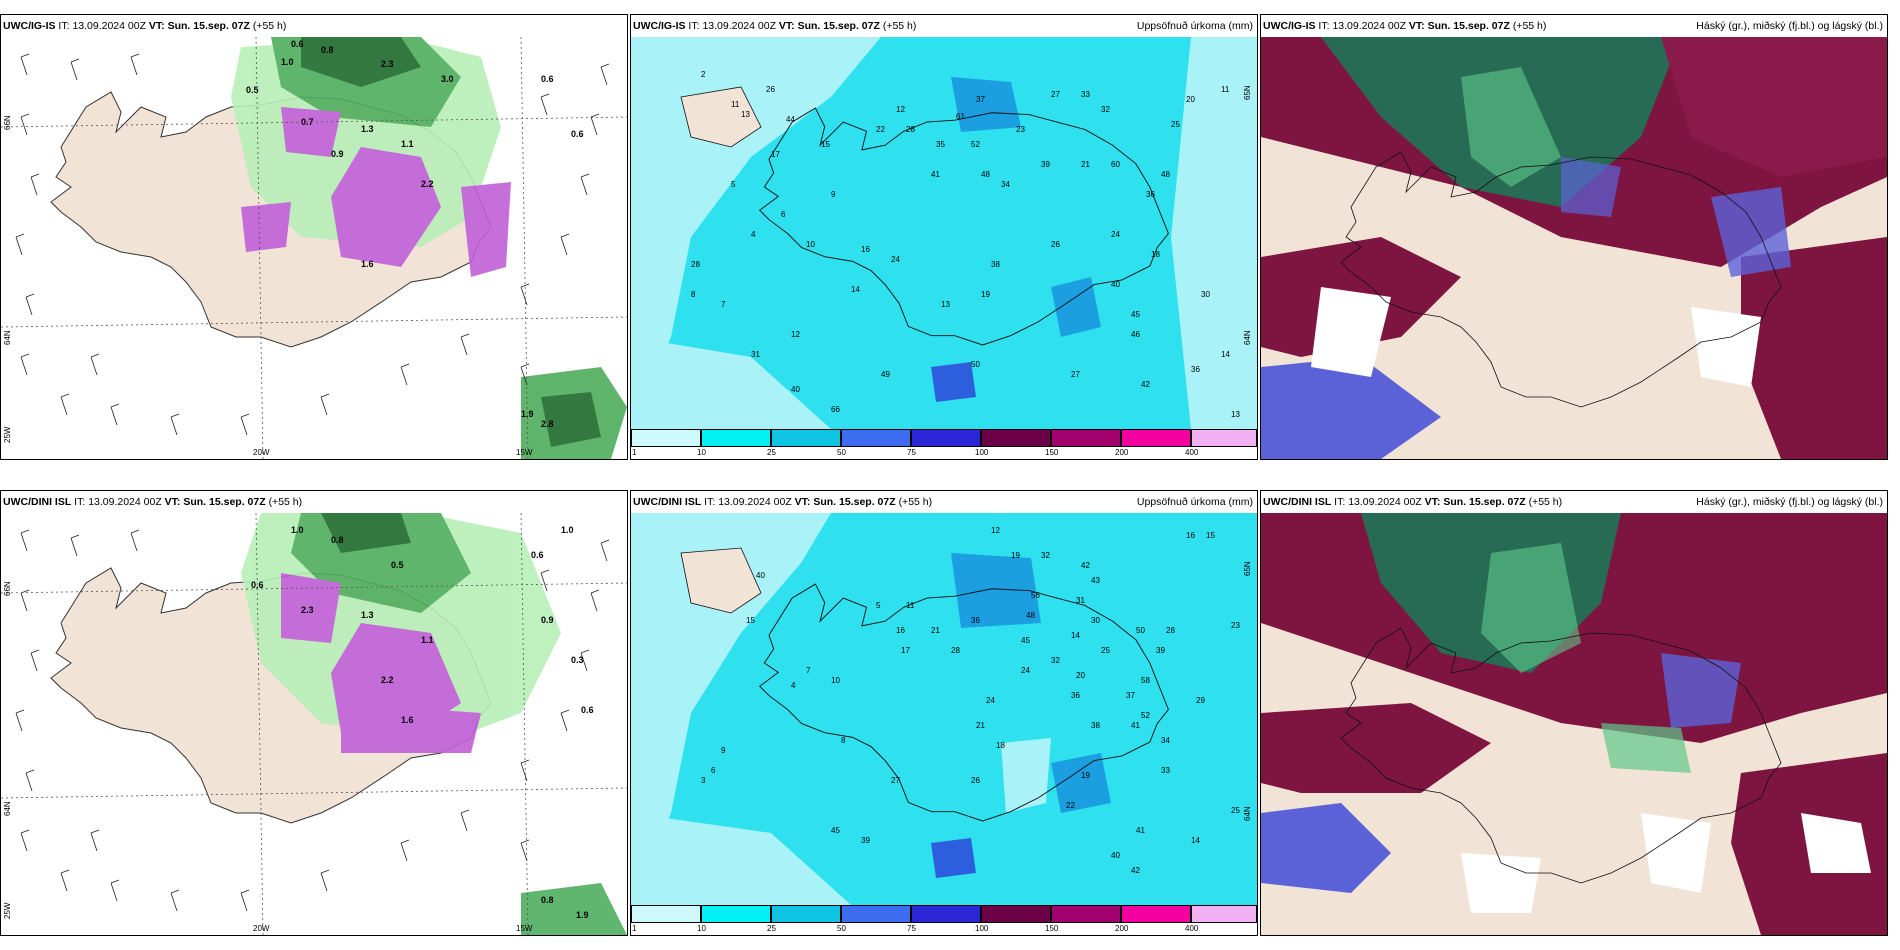  Describe the element at coordinates (29, 26) in the screenshot. I see `model-name: UWC/IG-IS` at that location.